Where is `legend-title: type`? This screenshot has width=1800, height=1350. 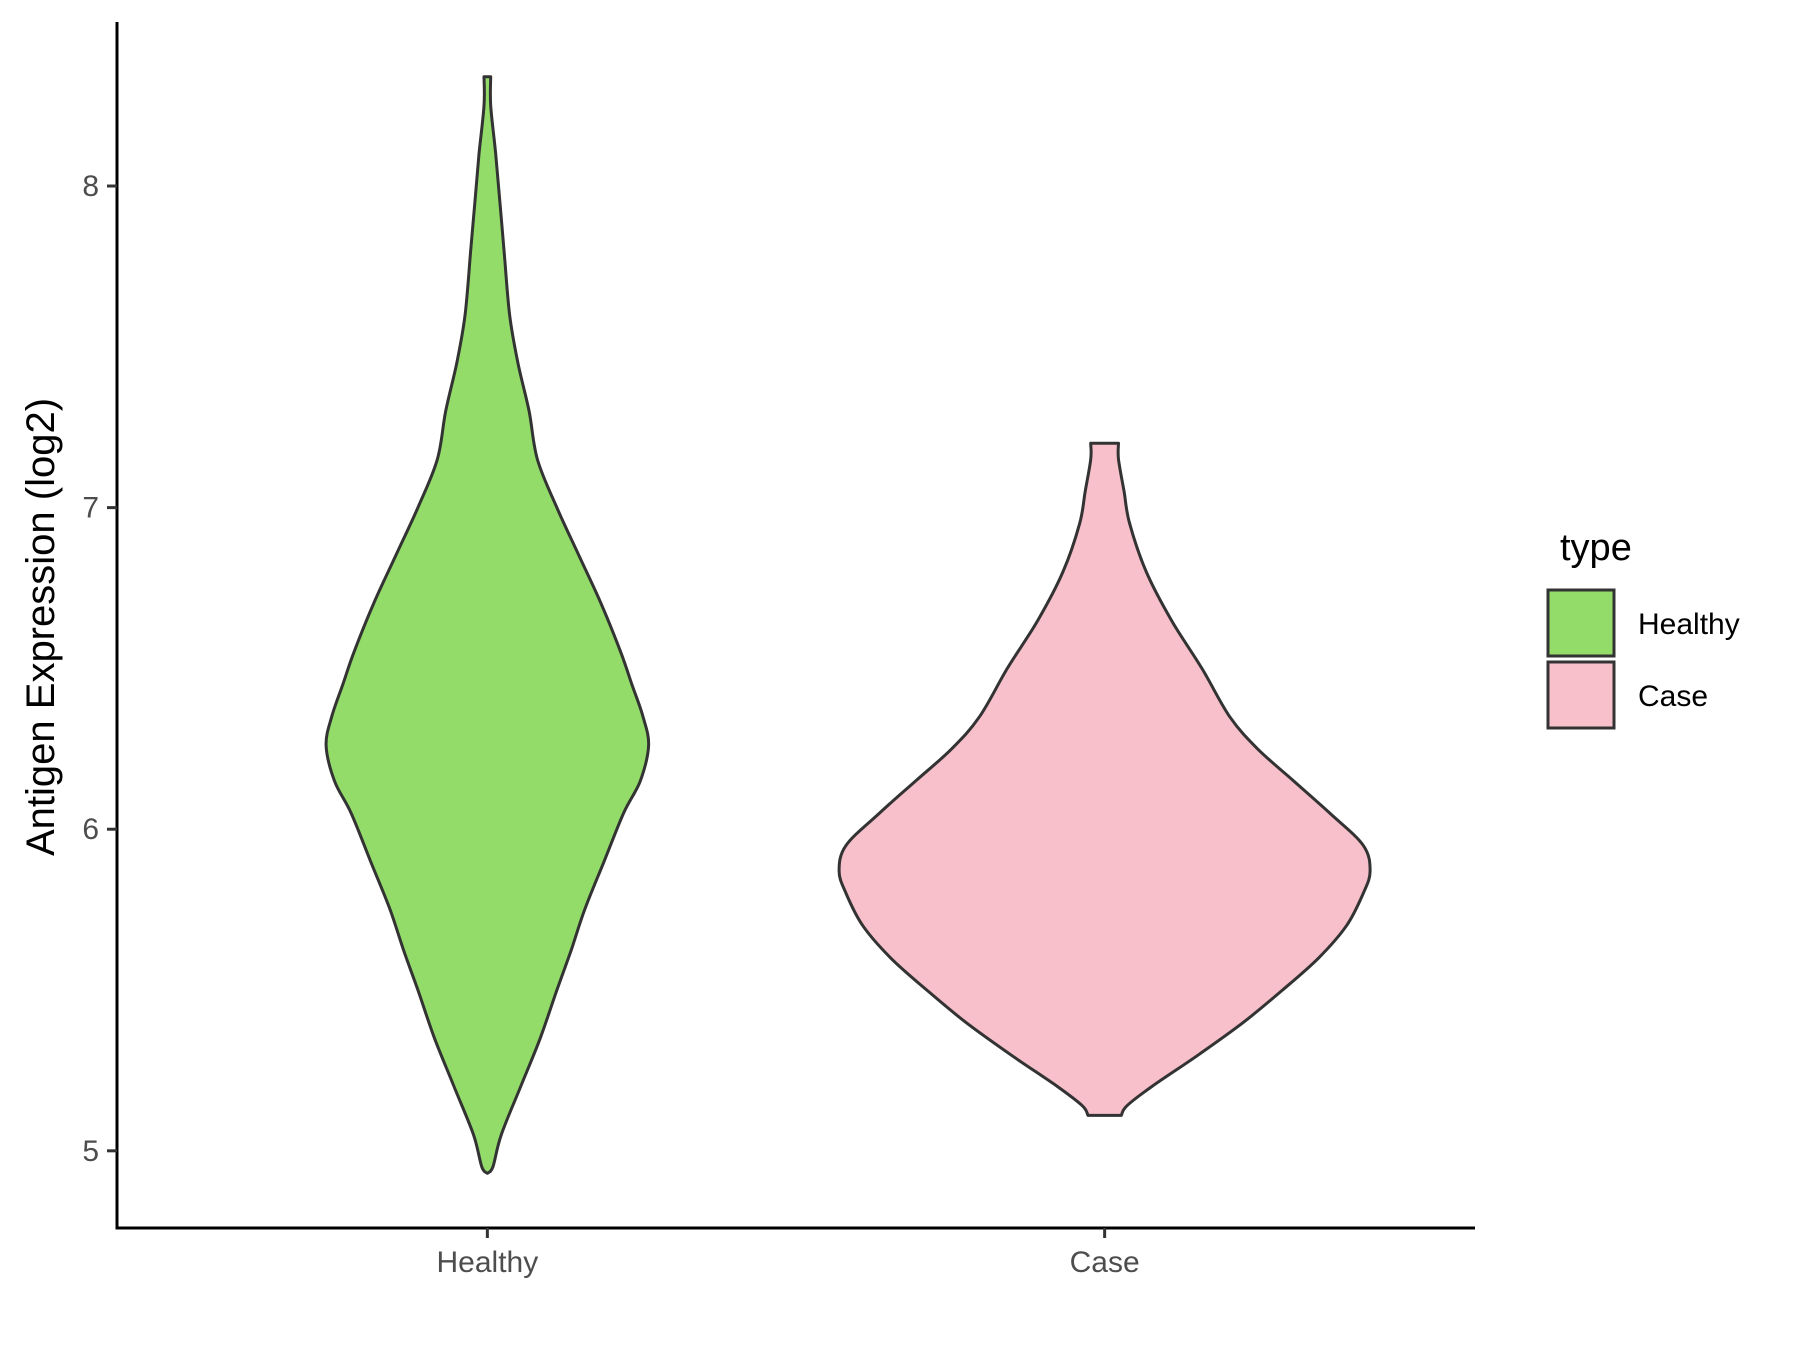
legend-title: type is located at coordinates (1596, 548).